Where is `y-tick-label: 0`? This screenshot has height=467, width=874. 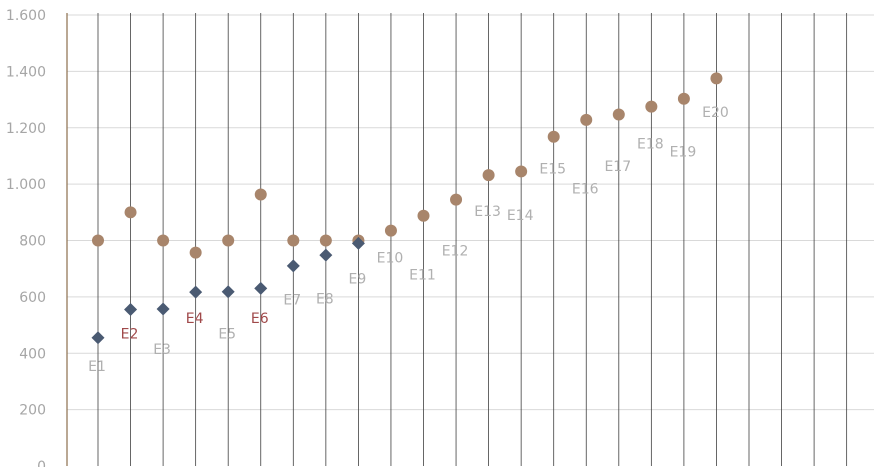
y-tick-label: 0 is located at coordinates (41, 463).